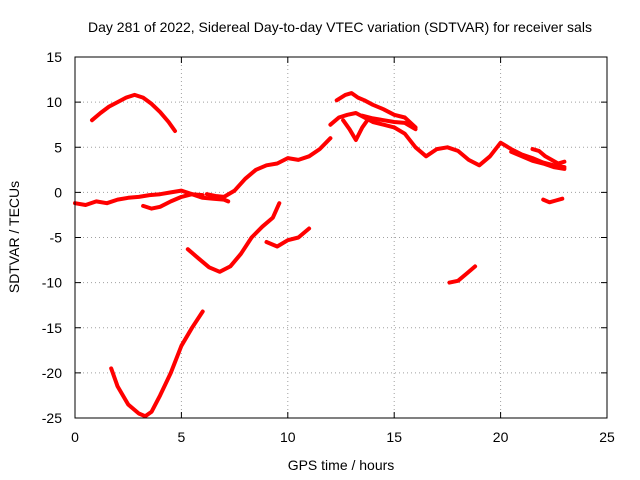 The height and width of the screenshot is (480, 640). Describe the element at coordinates (182, 437) in the screenshot. I see `x-tick-label: 5` at that location.